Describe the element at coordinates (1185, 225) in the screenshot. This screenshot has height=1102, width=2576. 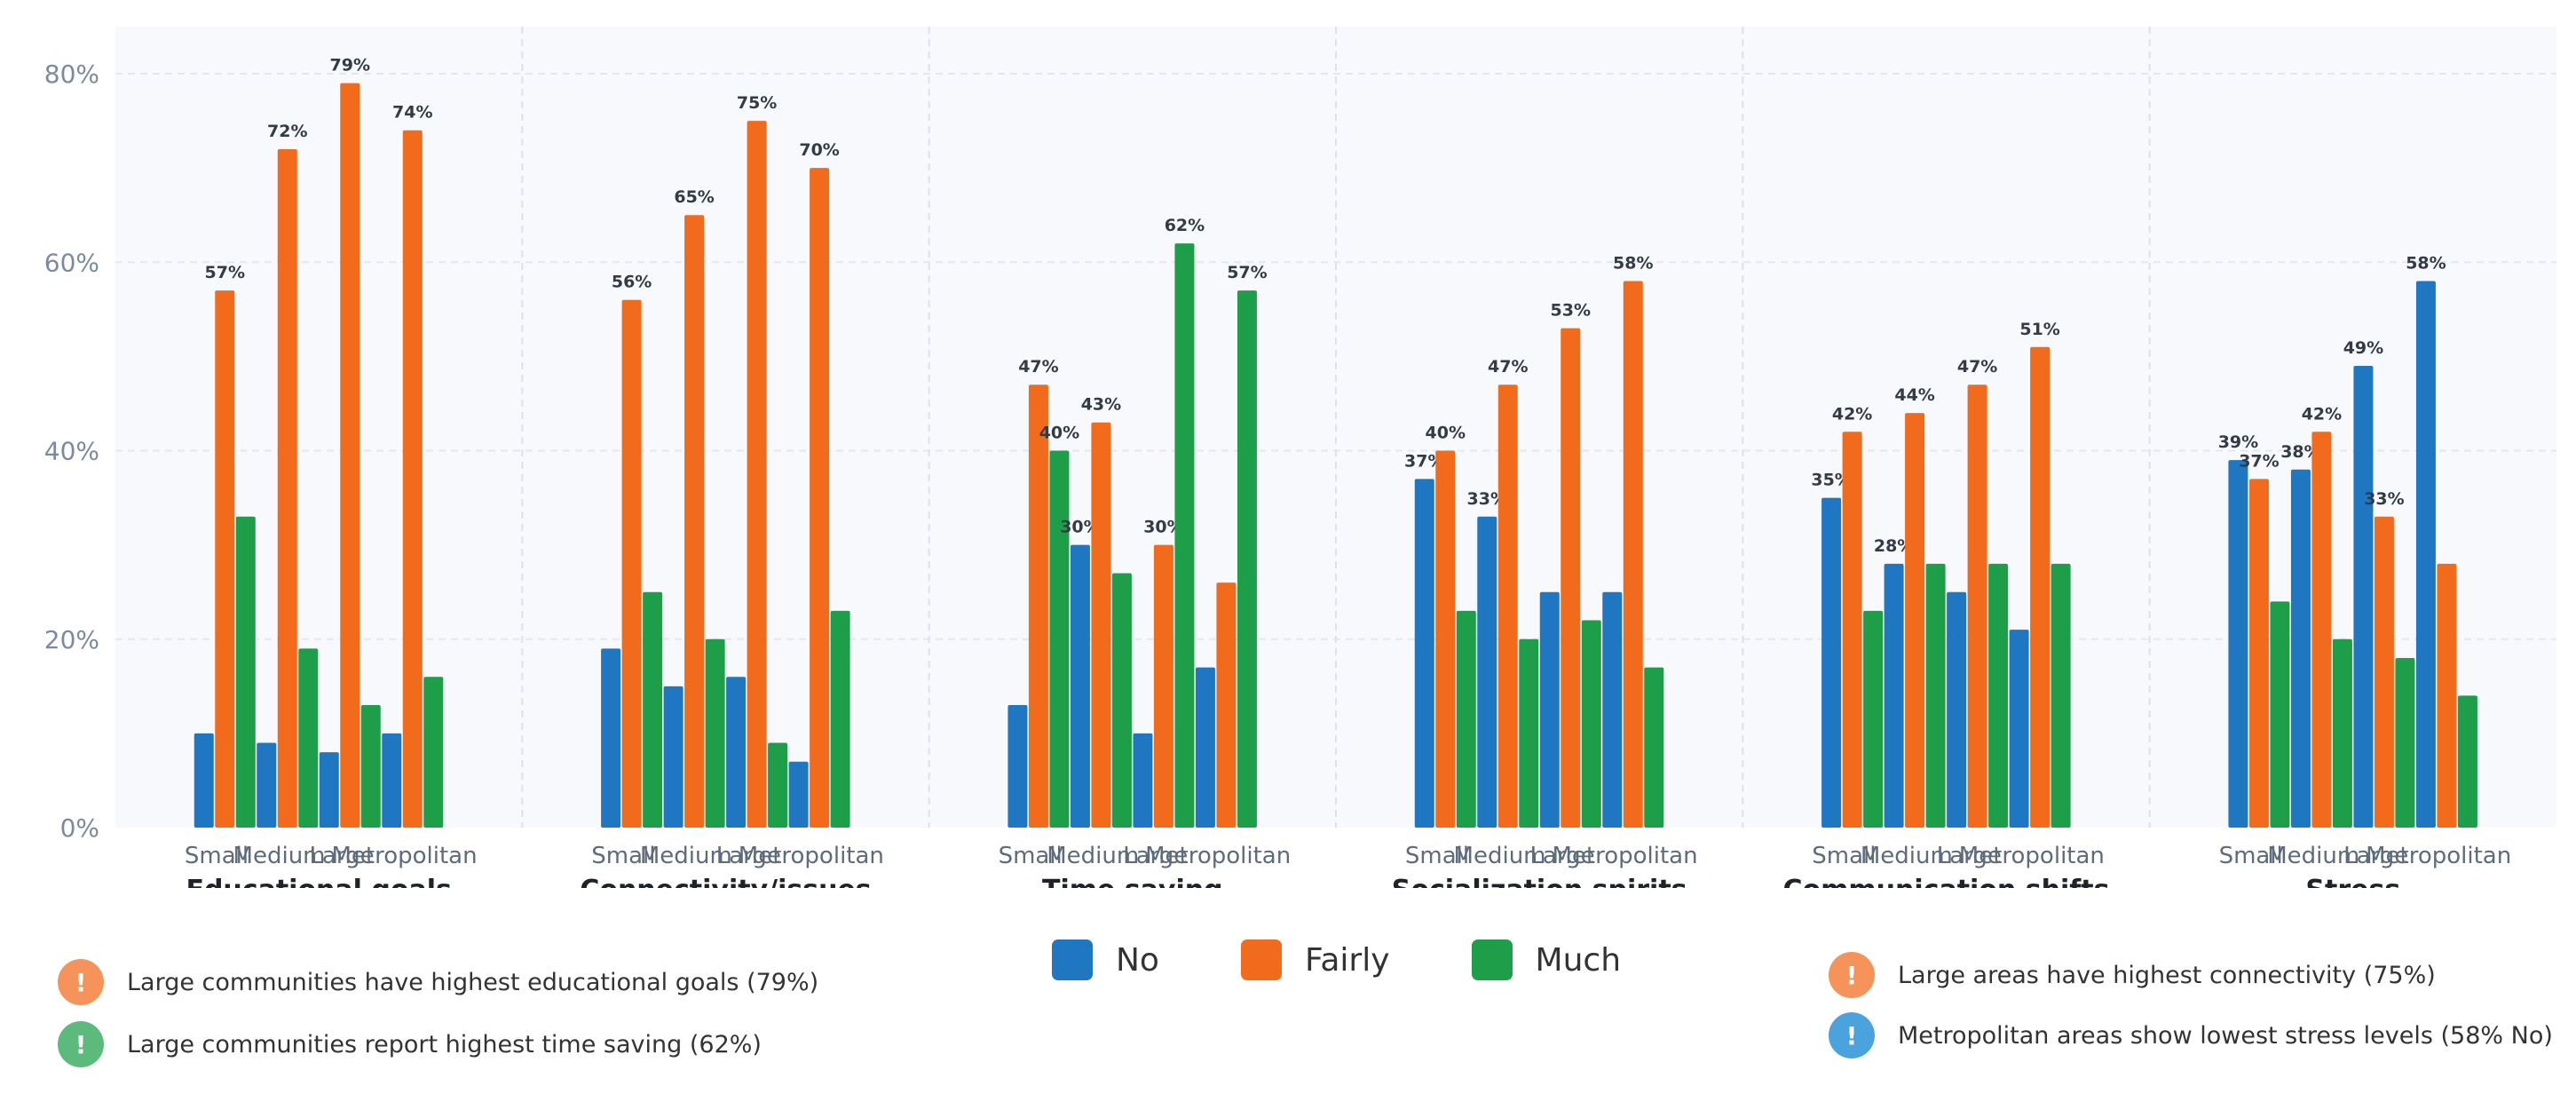
I see `data-label: 62%` at that location.